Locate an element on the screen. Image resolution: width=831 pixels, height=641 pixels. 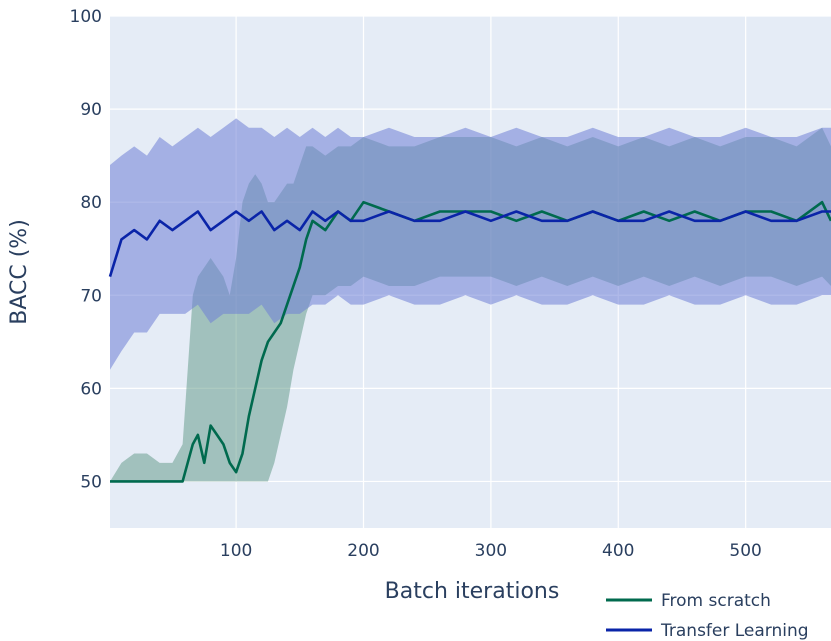
y-tick-label: 80 is located at coordinates (91, 203).